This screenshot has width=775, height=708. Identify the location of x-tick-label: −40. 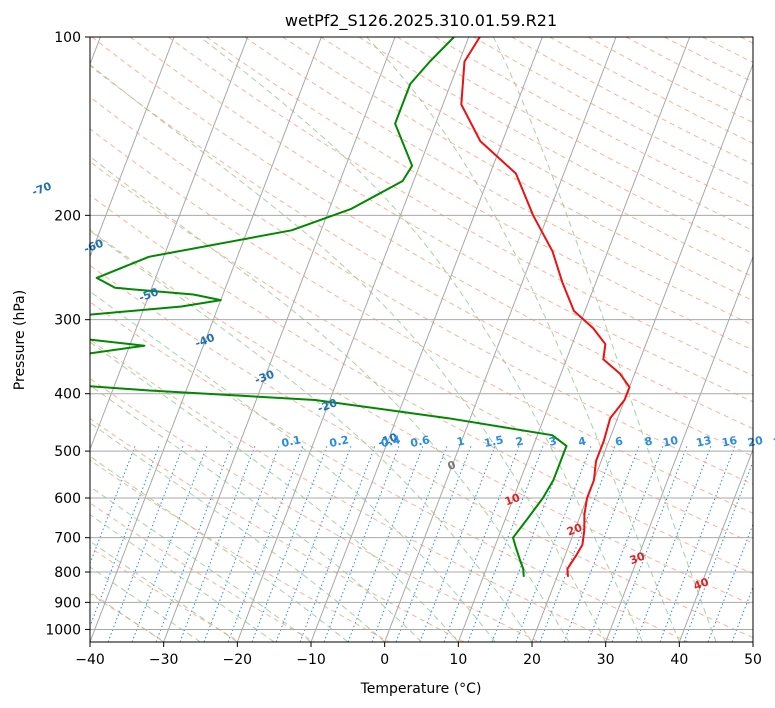
(90, 660).